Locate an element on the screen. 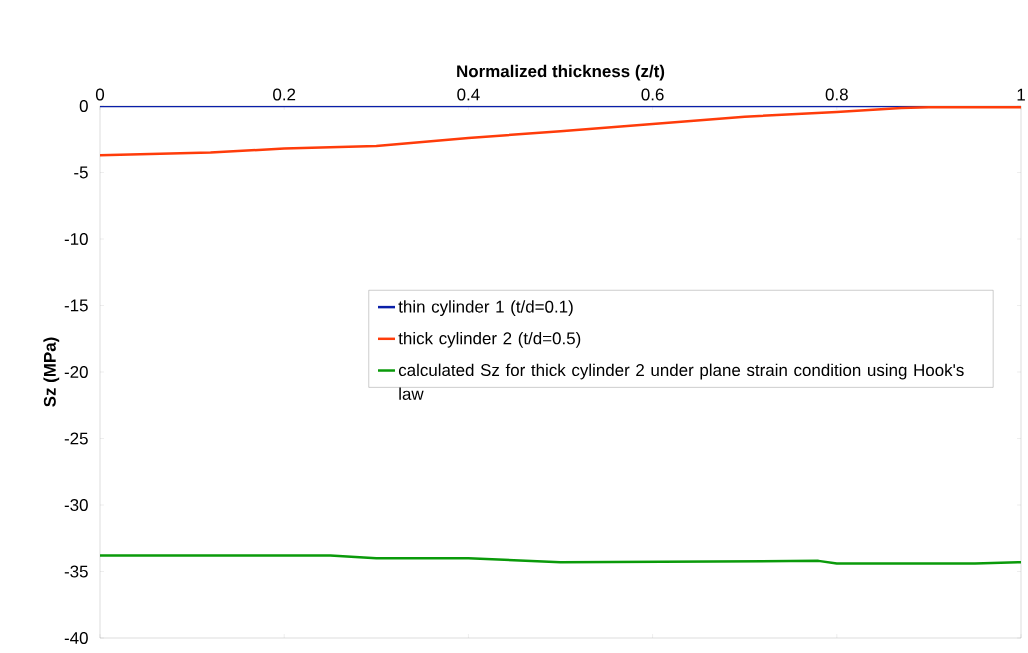 The width and height of the screenshot is (1028, 653). y-tick-label: -10 is located at coordinates (76, 239).